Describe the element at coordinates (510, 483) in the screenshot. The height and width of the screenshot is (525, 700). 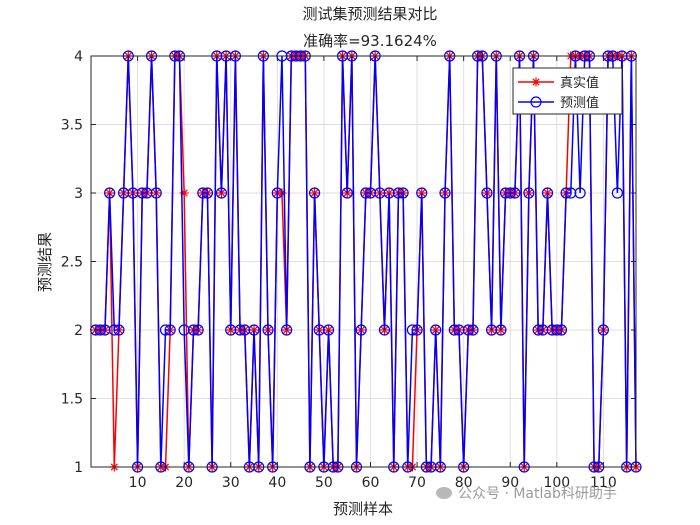
I see `x-tick-label: 90` at that location.